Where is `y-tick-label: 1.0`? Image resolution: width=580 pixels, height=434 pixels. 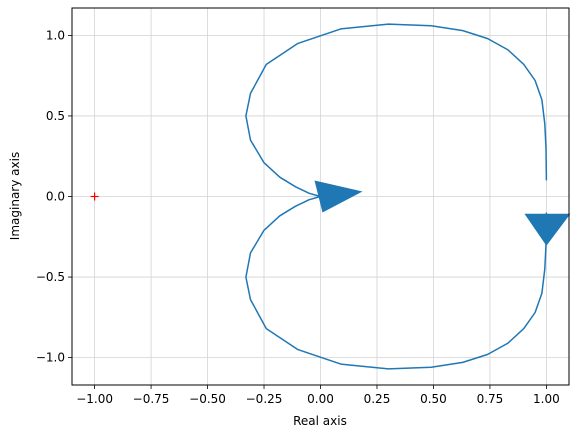 y-tick-label: 1.0 is located at coordinates (55, 35).